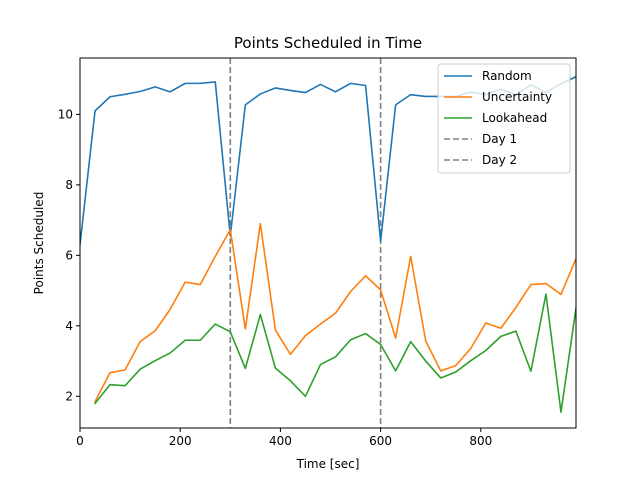 The image size is (640, 480). Describe the element at coordinates (380, 441) in the screenshot. I see `x-tick-label: 600` at that location.